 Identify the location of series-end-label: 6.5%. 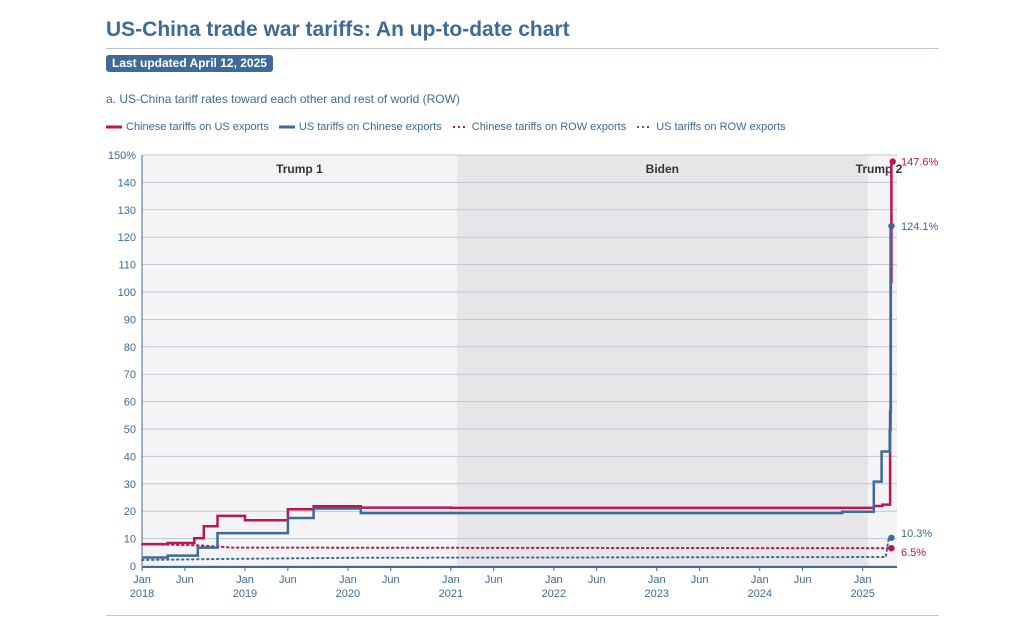
(913, 553).